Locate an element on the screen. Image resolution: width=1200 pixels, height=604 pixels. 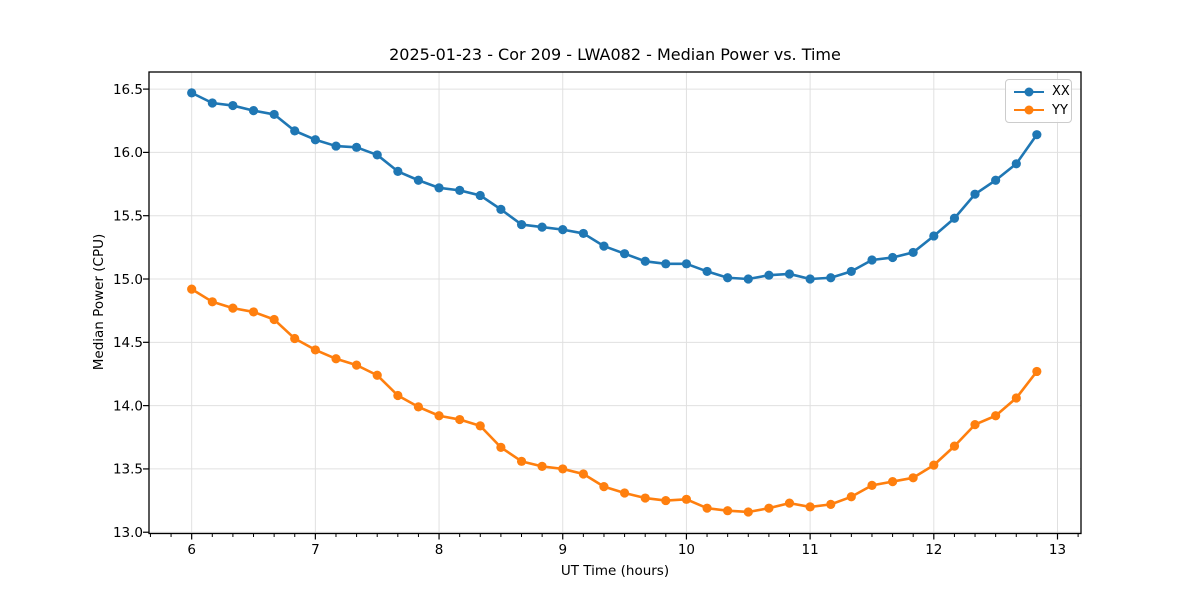
legend-label-yy: YY is located at coordinates (1060, 110).